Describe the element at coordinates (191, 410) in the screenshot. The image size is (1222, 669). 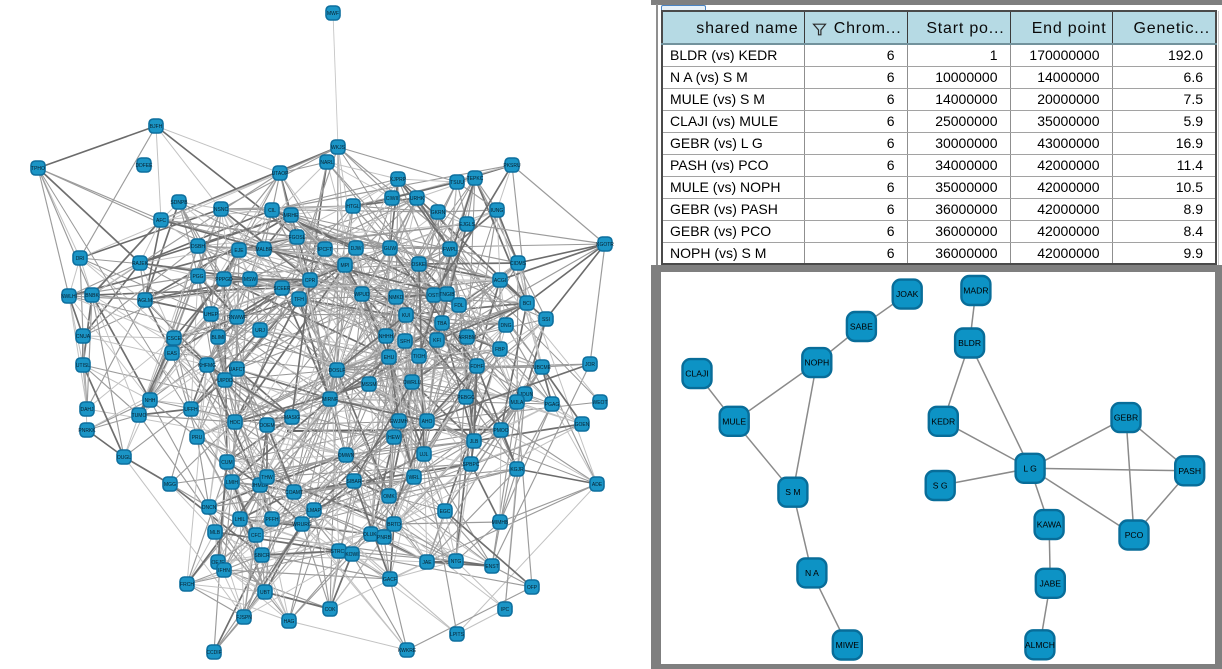
I see `svg-text: UFFH` at that location.